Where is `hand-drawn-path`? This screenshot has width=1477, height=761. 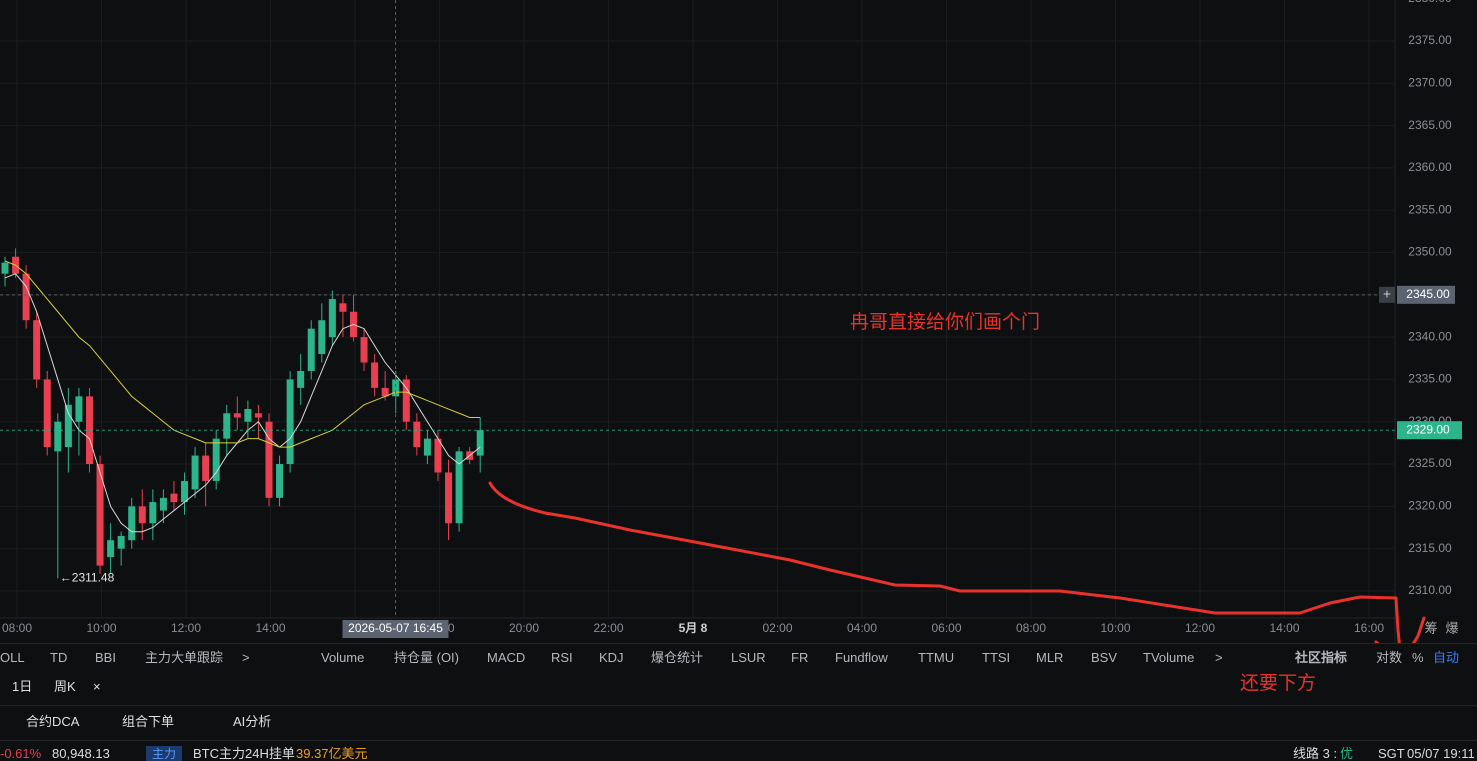
hand-drawn-path is located at coordinates (957, 562).